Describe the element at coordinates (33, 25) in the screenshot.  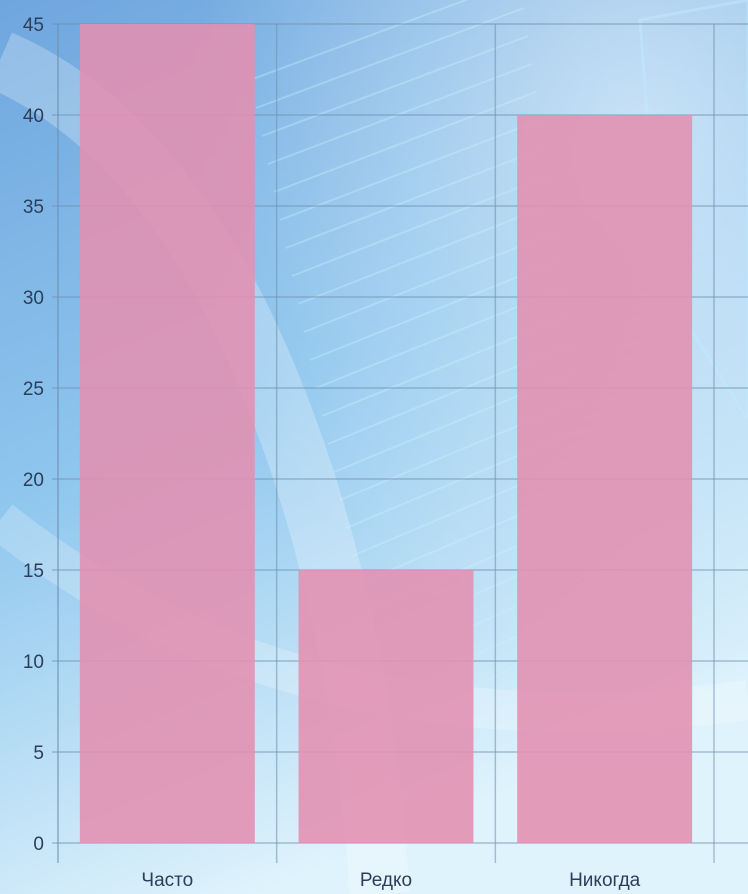
I see `y-tick-label: 45` at that location.